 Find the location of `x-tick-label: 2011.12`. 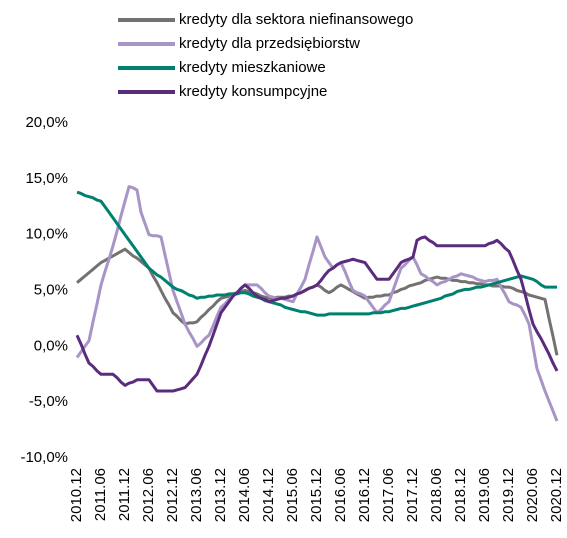

x-tick-label: 2011.12 is located at coordinates (124, 494).